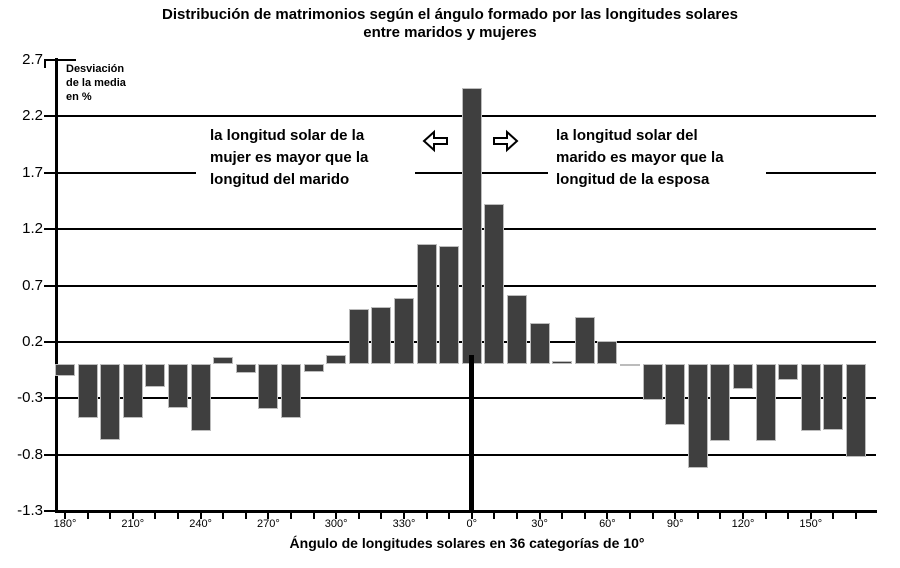  What do you see at coordinates (32, 229) in the screenshot?
I see `y-tick-label: 1.2` at bounding box center [32, 229].